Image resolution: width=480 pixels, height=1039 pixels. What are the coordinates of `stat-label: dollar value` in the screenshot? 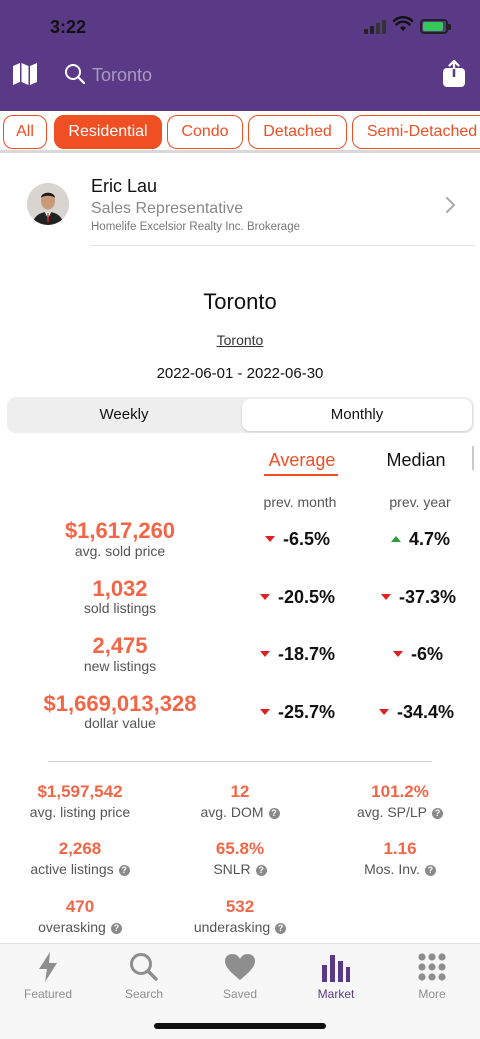 It's located at (120, 723).